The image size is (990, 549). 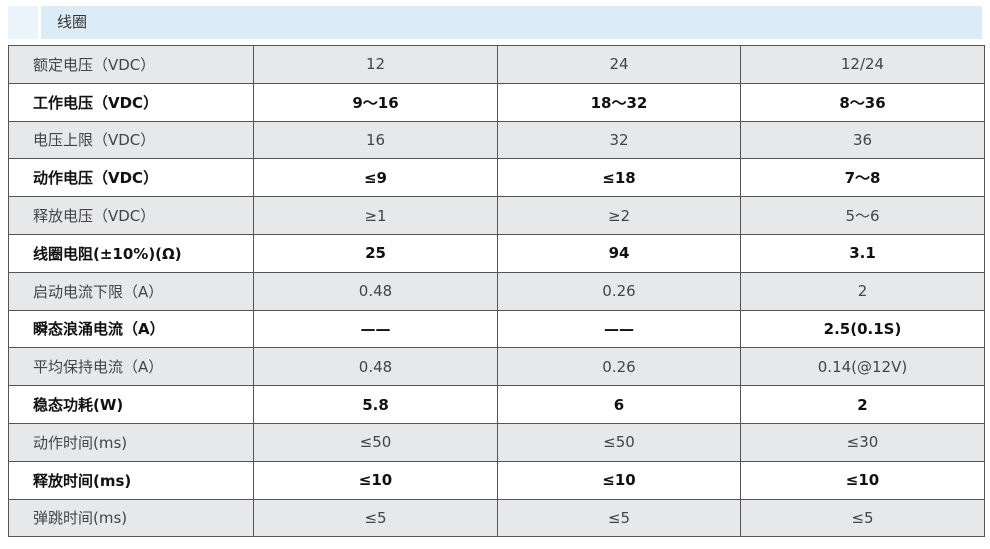 I want to click on cell-value: 5～6, so click(x=862, y=215).